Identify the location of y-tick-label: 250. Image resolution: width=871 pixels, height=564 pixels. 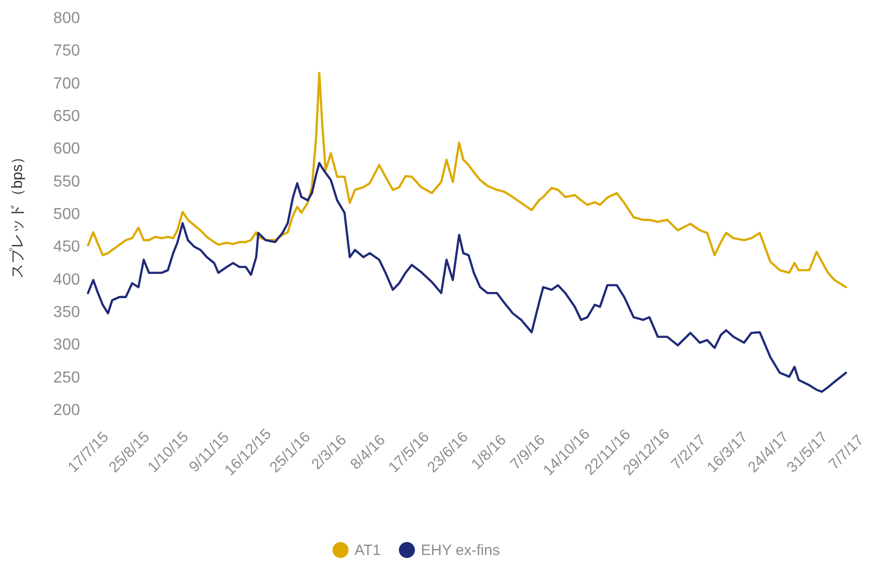
(66, 377).